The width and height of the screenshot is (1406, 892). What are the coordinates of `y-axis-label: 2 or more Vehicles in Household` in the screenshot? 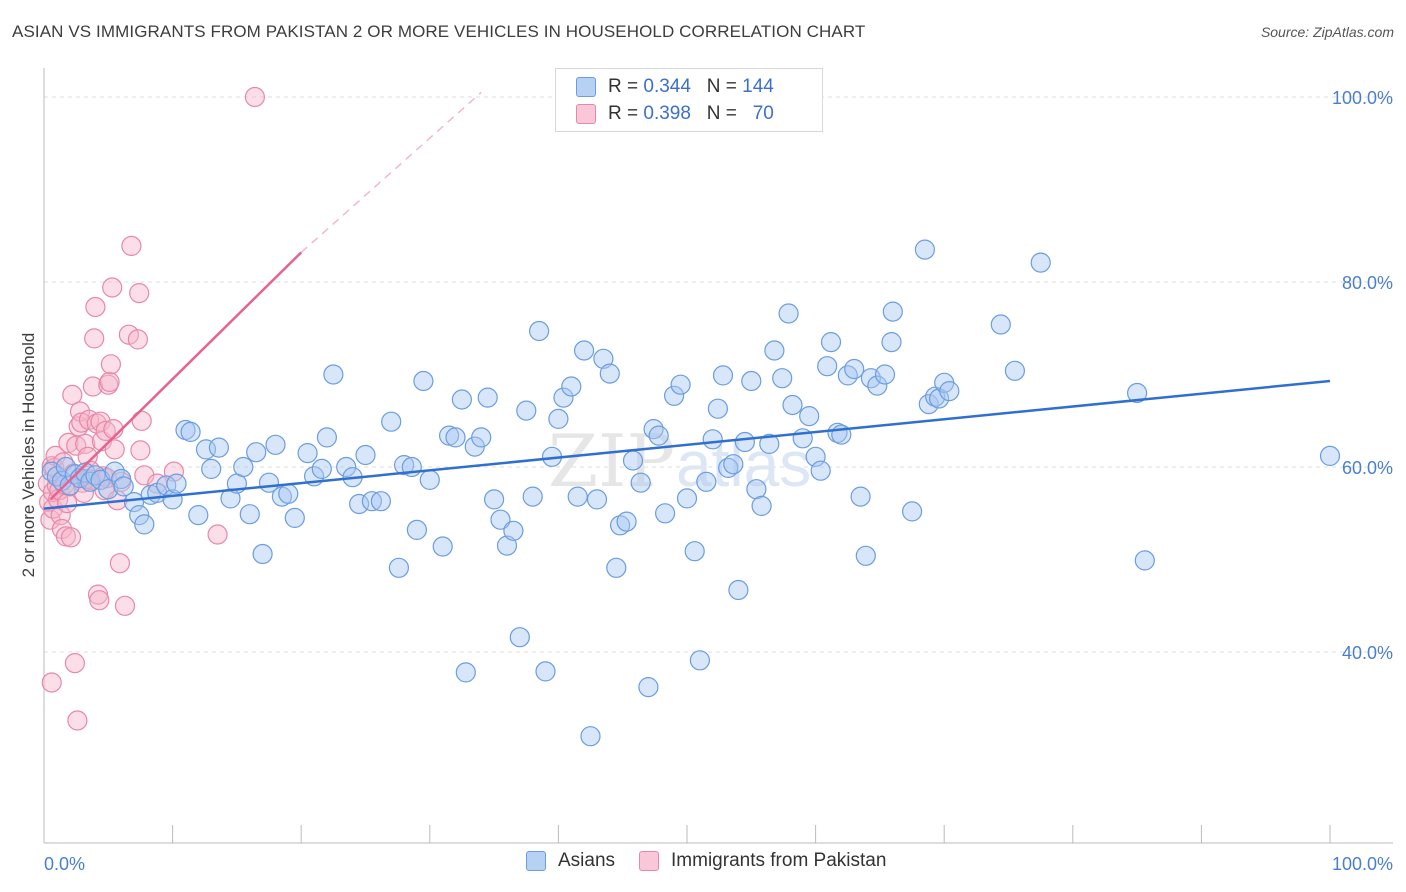 It's located at (28, 455).